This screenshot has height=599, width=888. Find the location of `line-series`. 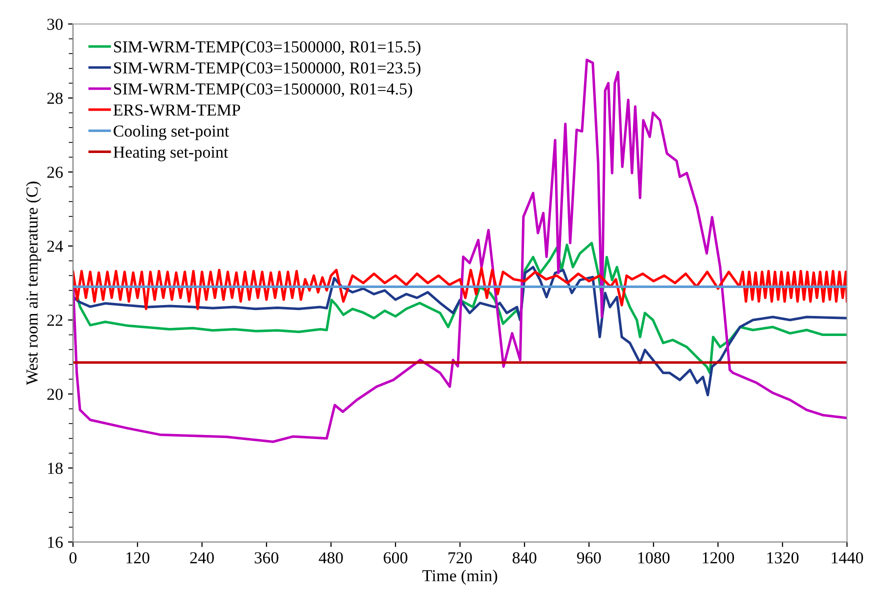

line-series is located at coordinates (460, 288).